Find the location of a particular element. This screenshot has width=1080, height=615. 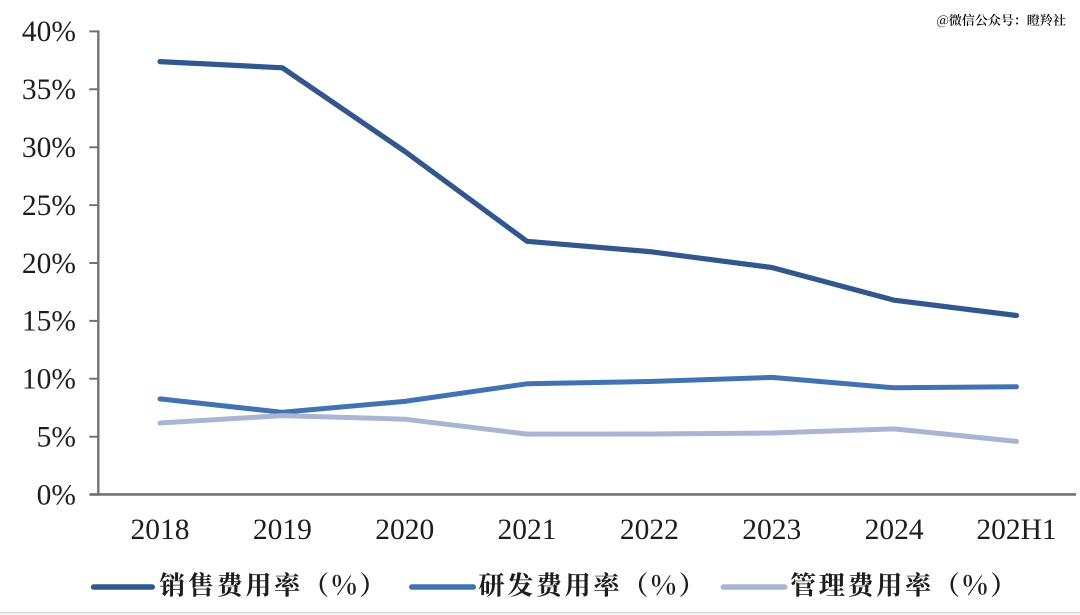

svg-text: 35% is located at coordinates (49, 90).